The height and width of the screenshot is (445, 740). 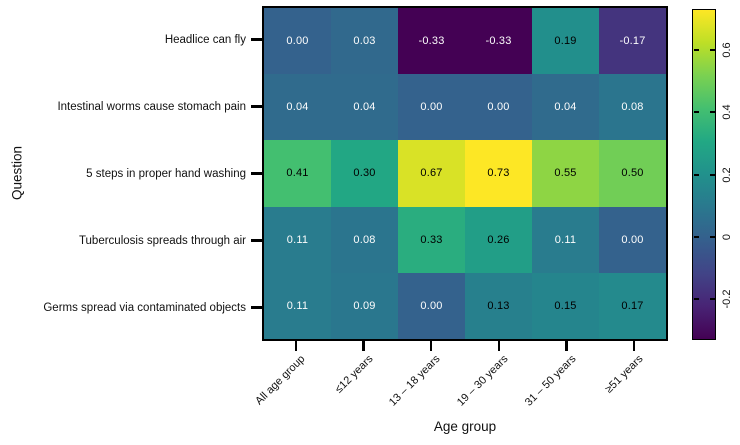 I want to click on heatmap-cell: 0.55, so click(x=565, y=173).